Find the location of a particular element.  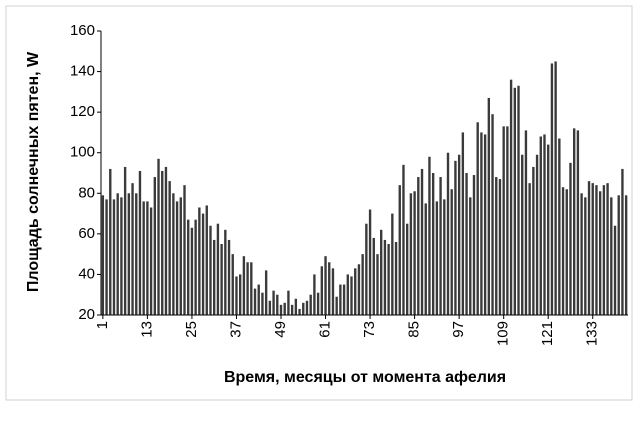

x-tick-label: 37 is located at coordinates (235, 329).